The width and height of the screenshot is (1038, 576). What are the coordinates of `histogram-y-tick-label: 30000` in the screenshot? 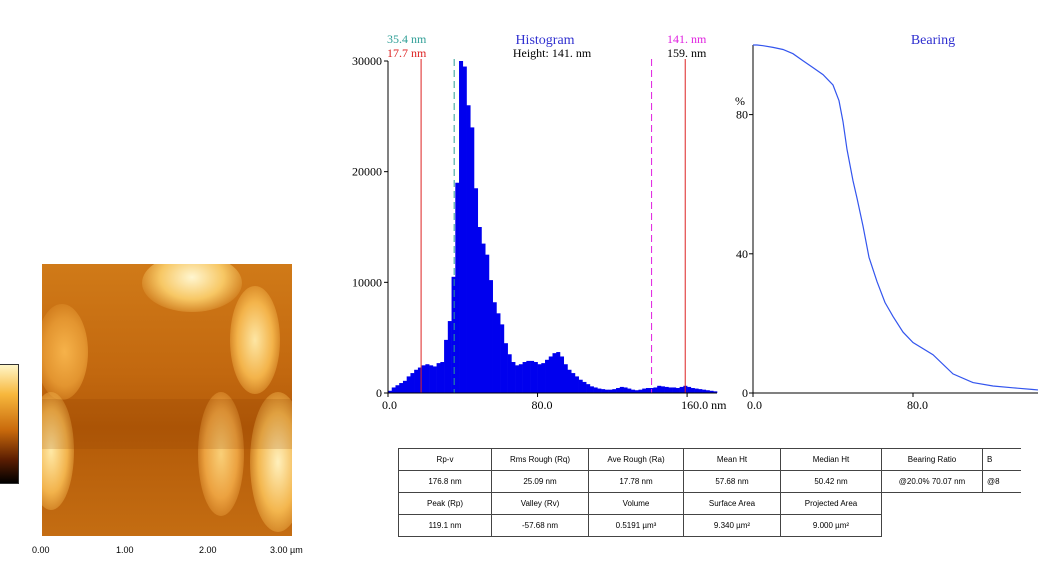 It's located at (367, 61).